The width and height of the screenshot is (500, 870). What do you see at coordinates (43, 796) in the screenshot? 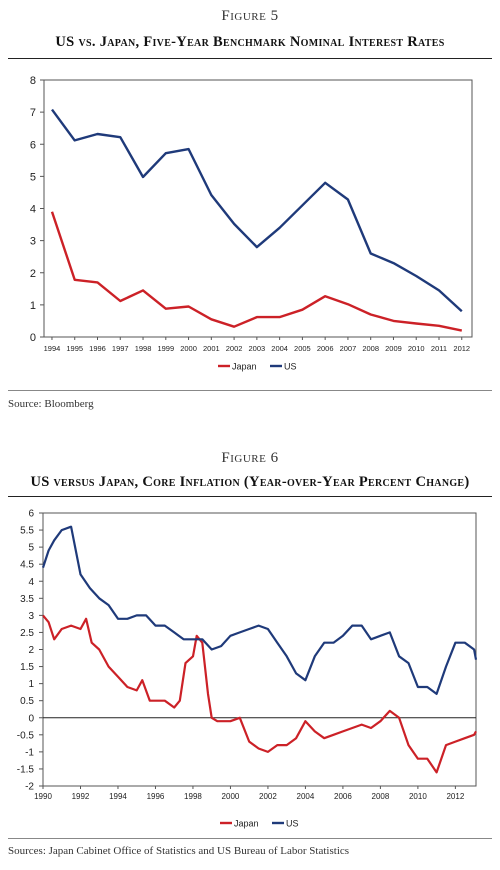
I see `x-tick-label: 1990` at bounding box center [43, 796].